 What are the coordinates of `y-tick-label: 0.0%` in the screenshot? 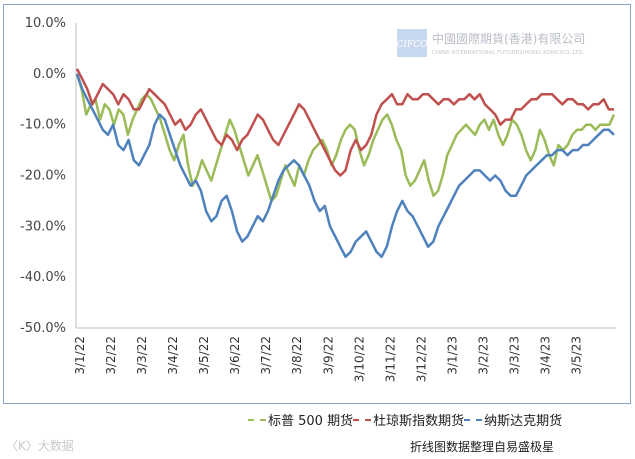 It's located at (49, 74).